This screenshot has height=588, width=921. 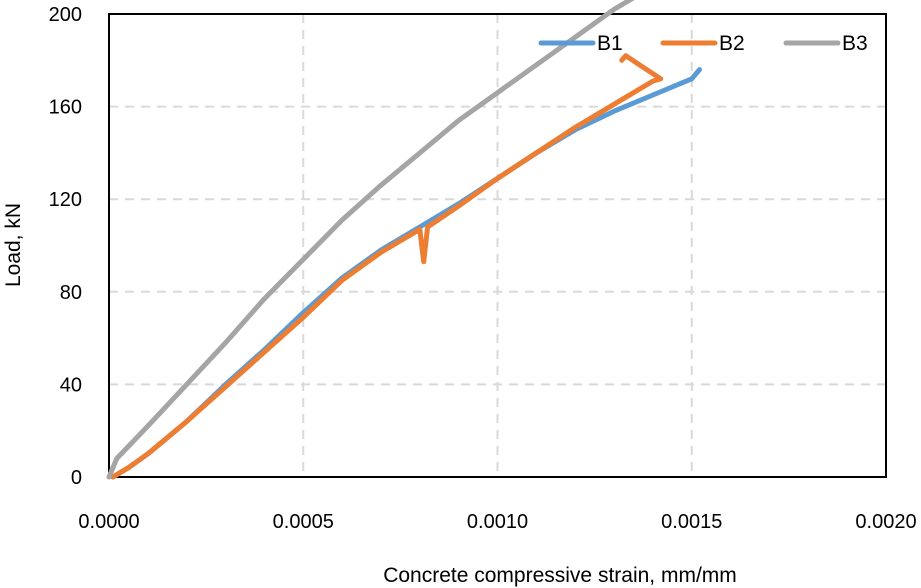 What do you see at coordinates (560, 575) in the screenshot?
I see `x-axis-label: Concrete compressive strain, mm/mm` at bounding box center [560, 575].